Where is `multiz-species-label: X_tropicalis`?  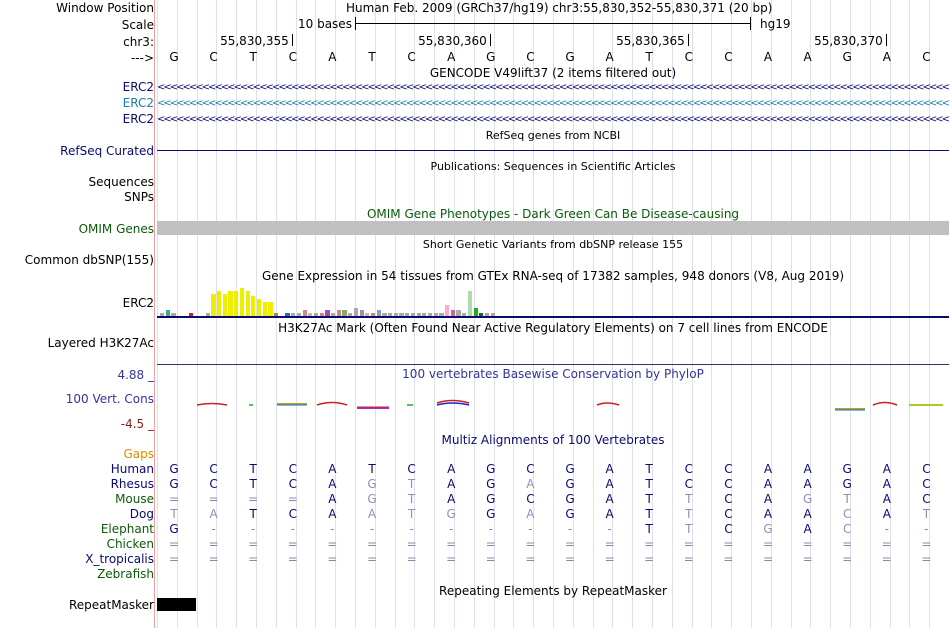
multiz-species-label: X_tropicalis is located at coordinates (119, 559).